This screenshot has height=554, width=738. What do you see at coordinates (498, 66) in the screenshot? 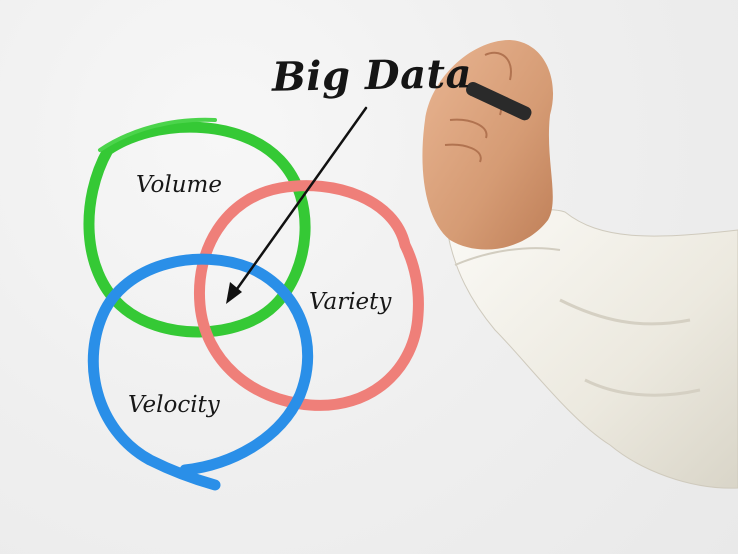
I see `thumb` at bounding box center [498, 66].